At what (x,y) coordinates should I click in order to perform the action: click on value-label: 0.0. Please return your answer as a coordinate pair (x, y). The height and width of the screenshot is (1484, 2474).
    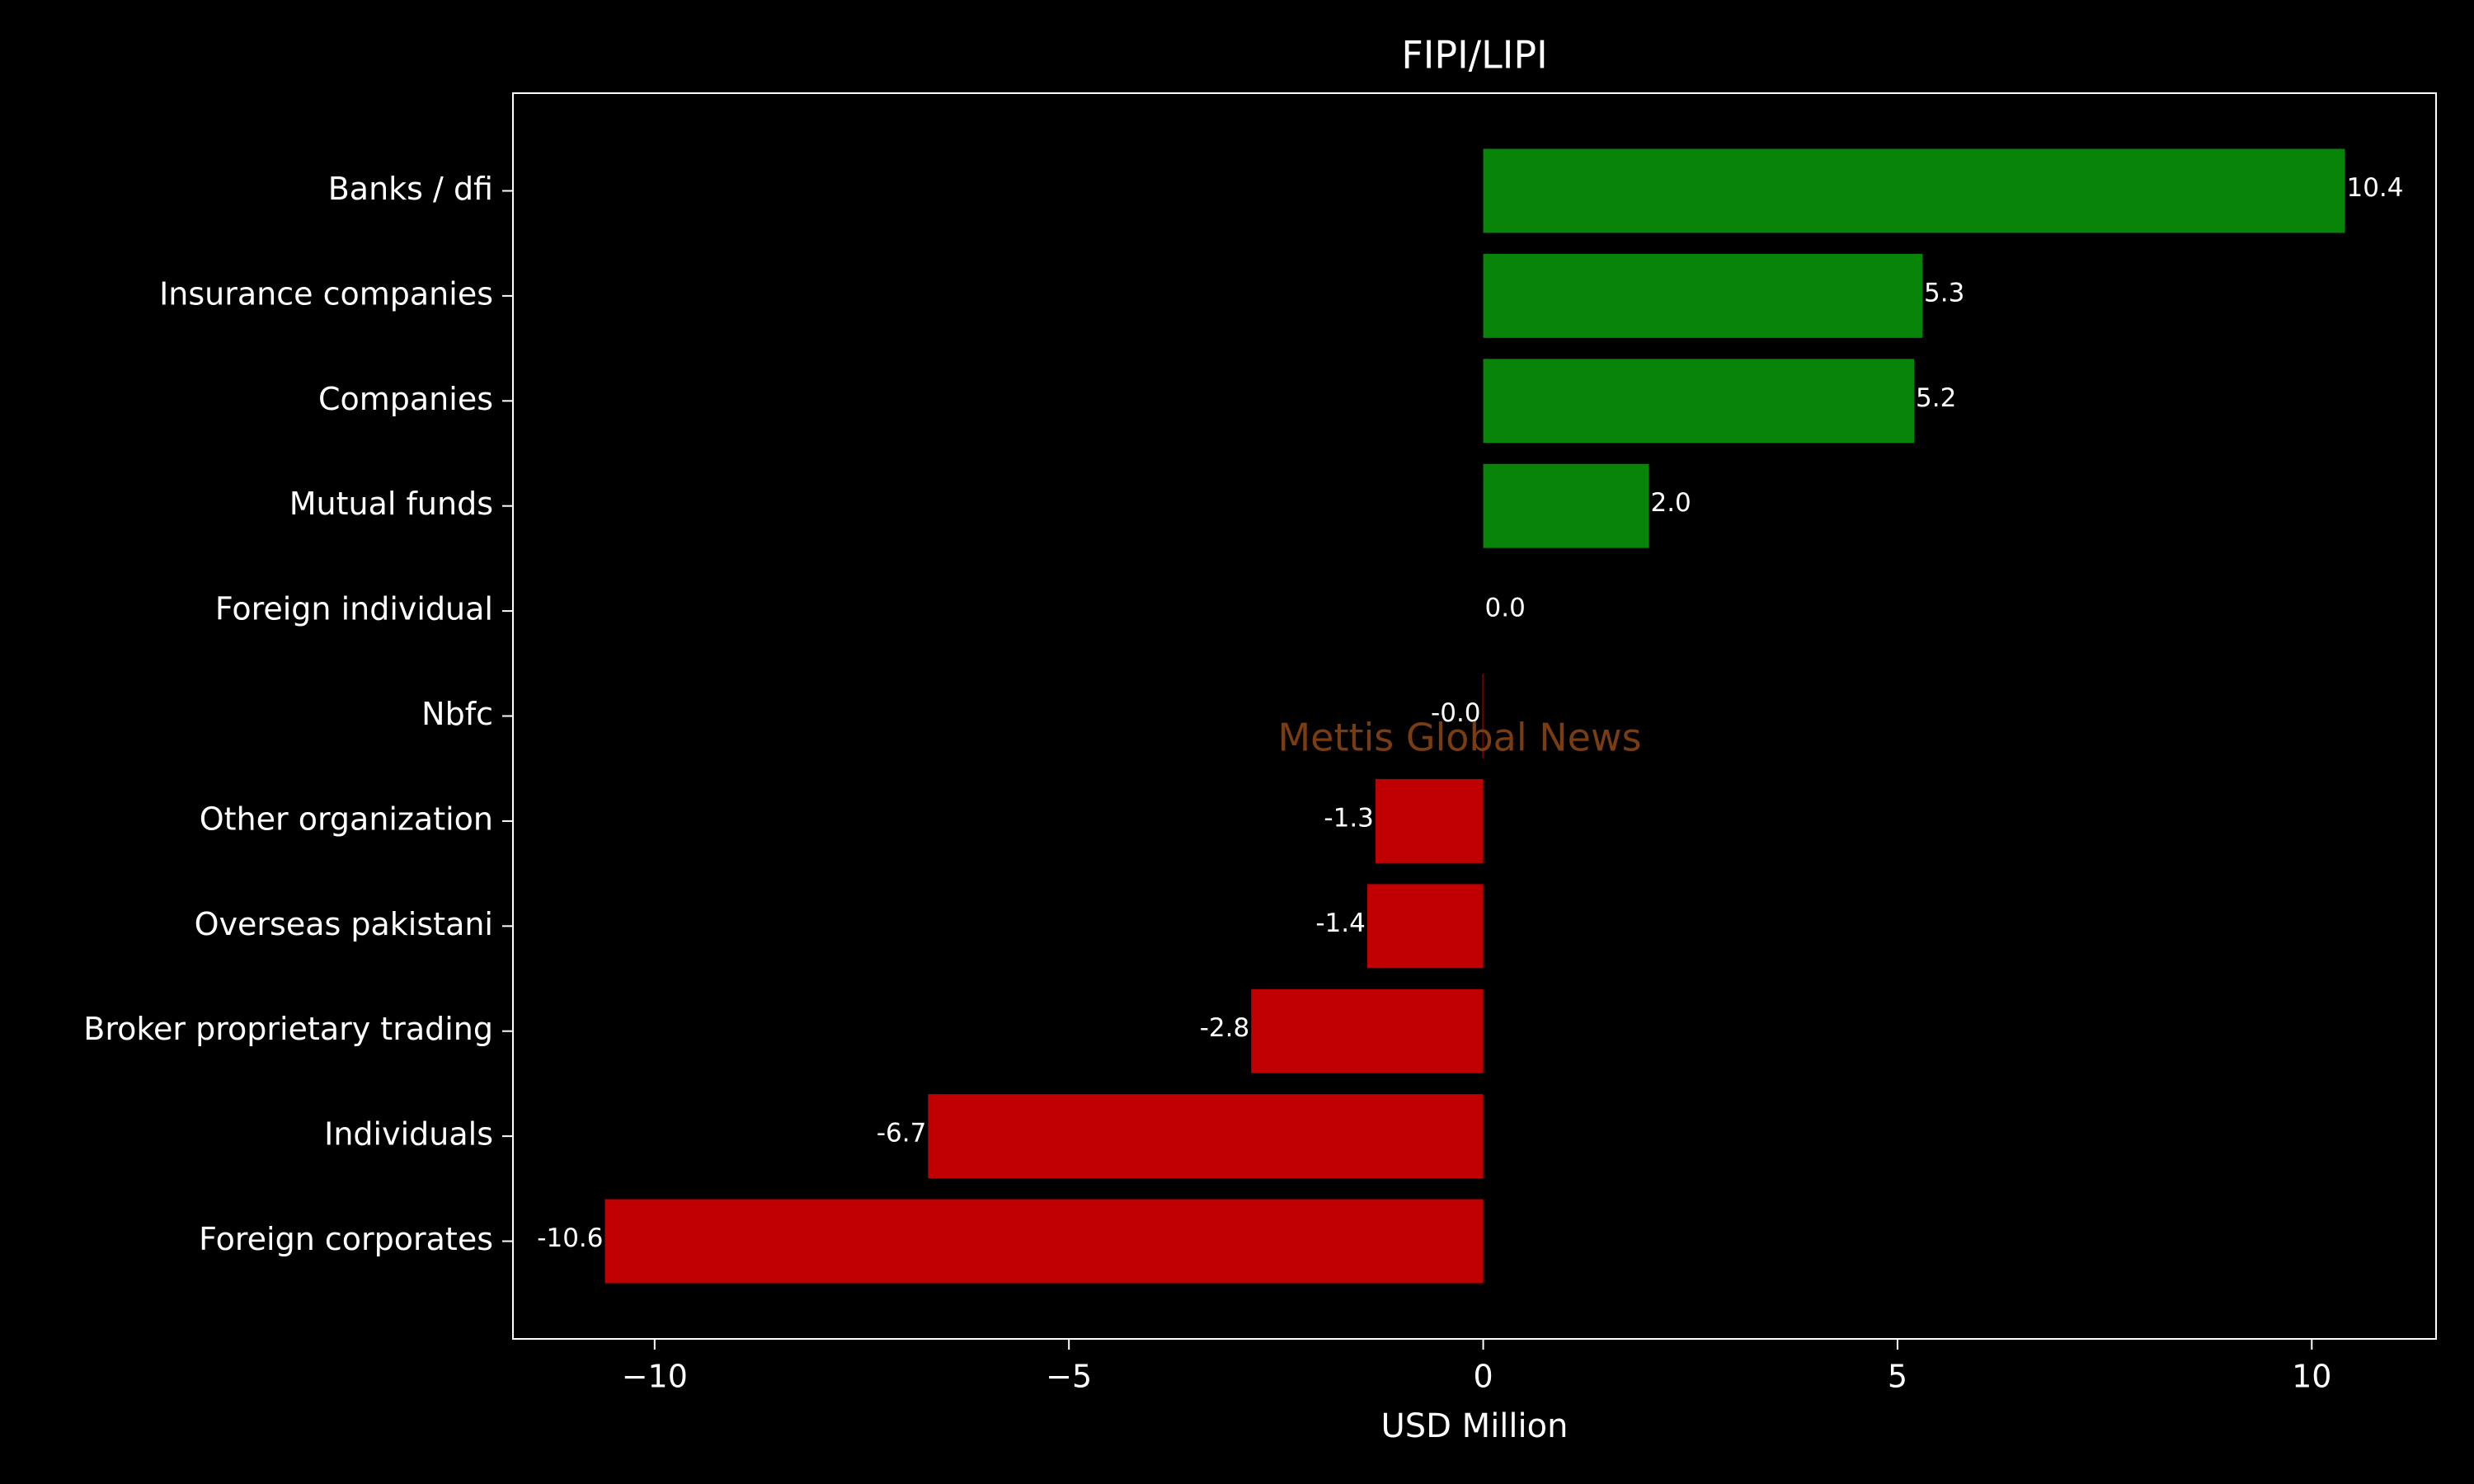
    Looking at the image, I should click on (1505, 608).